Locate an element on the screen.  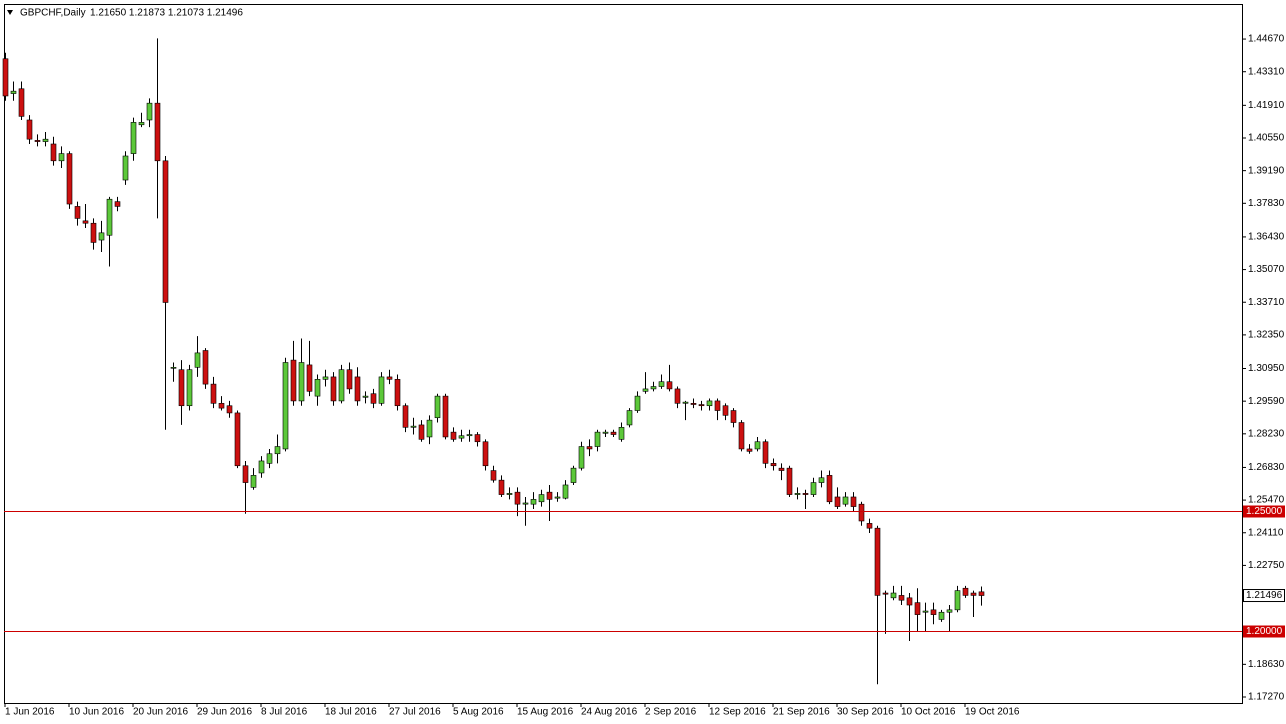
y-tick-label: 1.35070 is located at coordinates (1266, 269).